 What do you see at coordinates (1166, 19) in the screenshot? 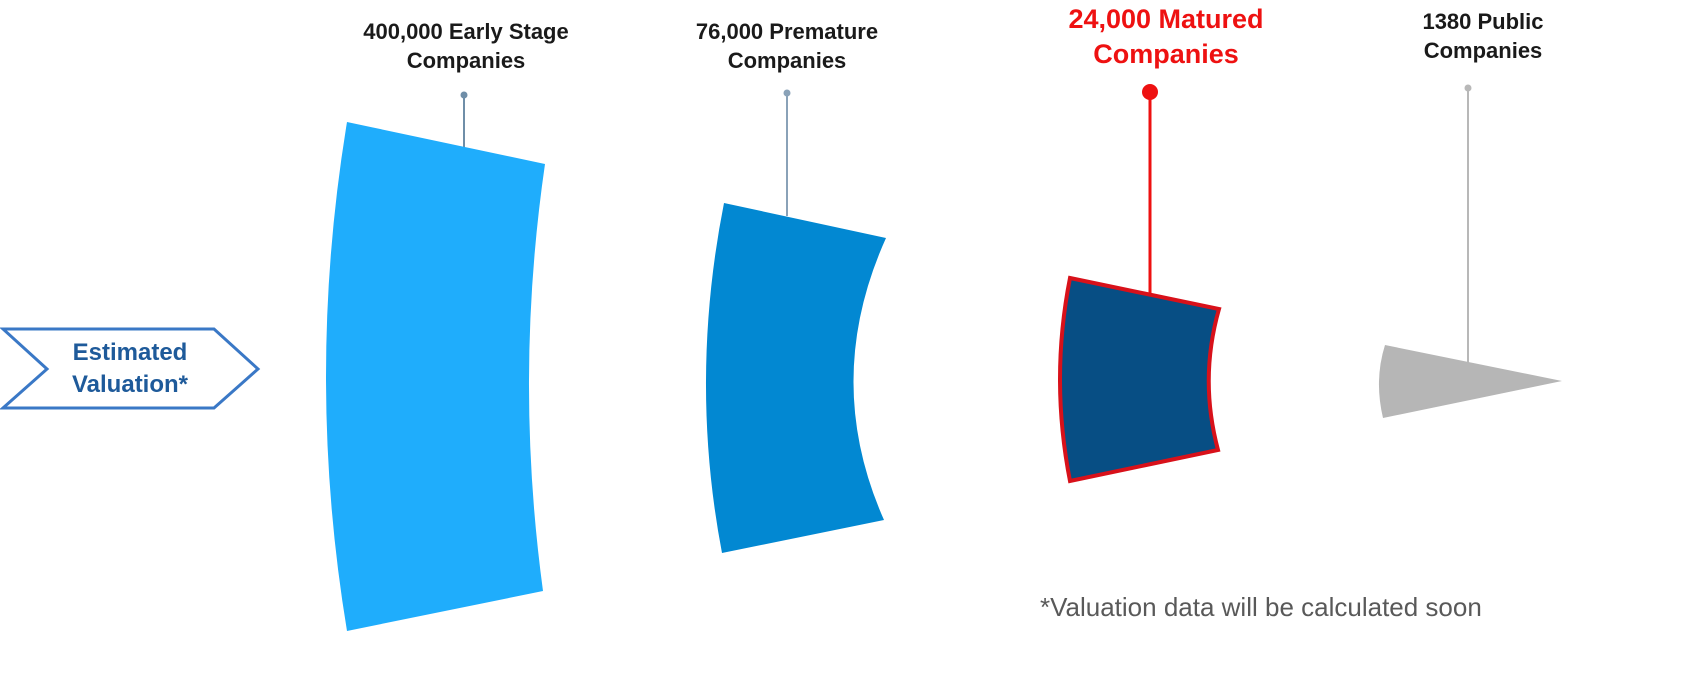
I see `stage-3-label-count: 24,000 Matured` at bounding box center [1166, 19].